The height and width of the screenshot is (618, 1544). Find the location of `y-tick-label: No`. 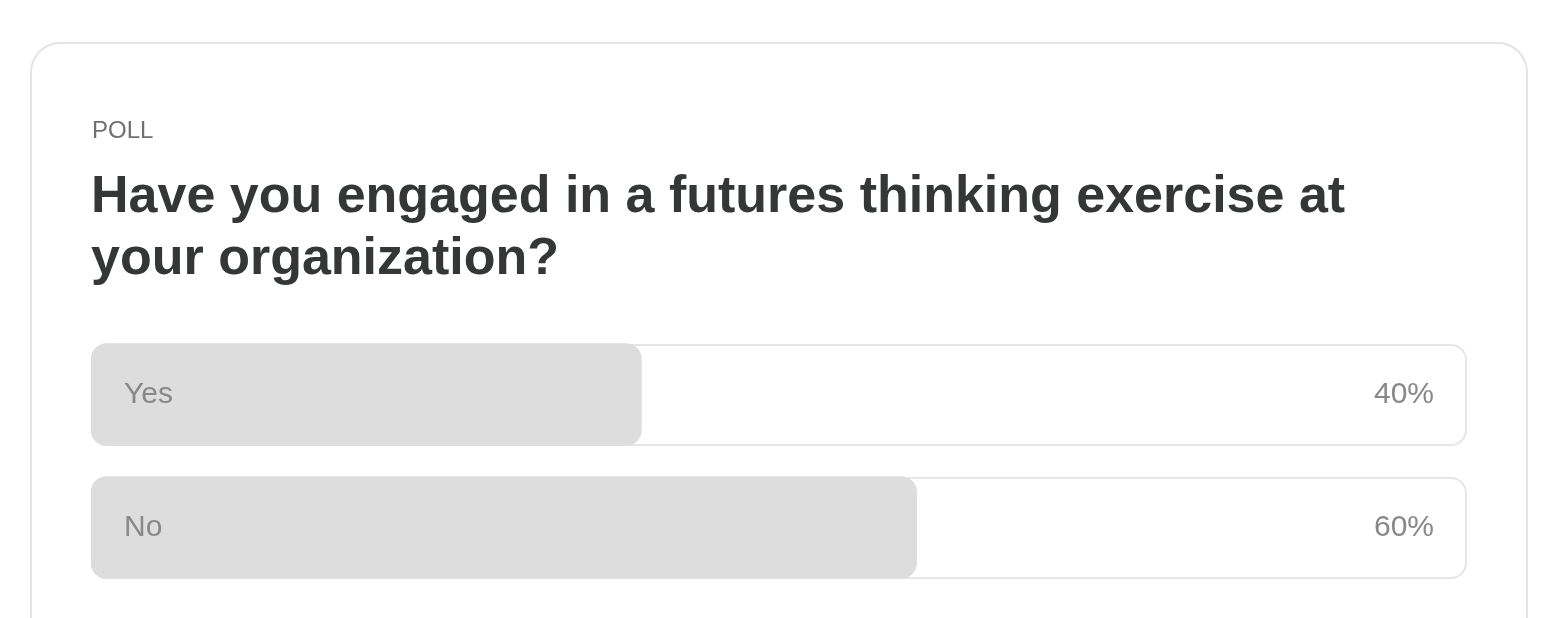

y-tick-label: No is located at coordinates (143, 525).